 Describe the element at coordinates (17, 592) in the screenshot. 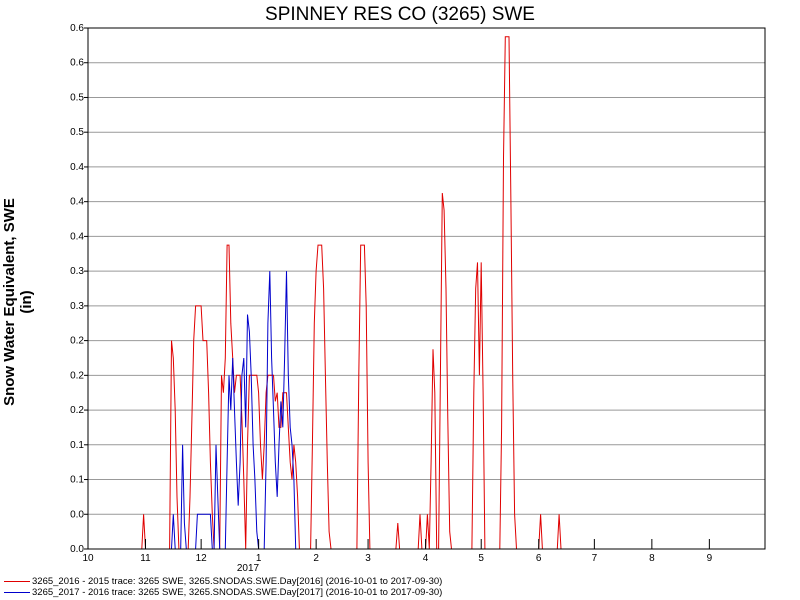

I see `legend-swatch-2017` at that location.